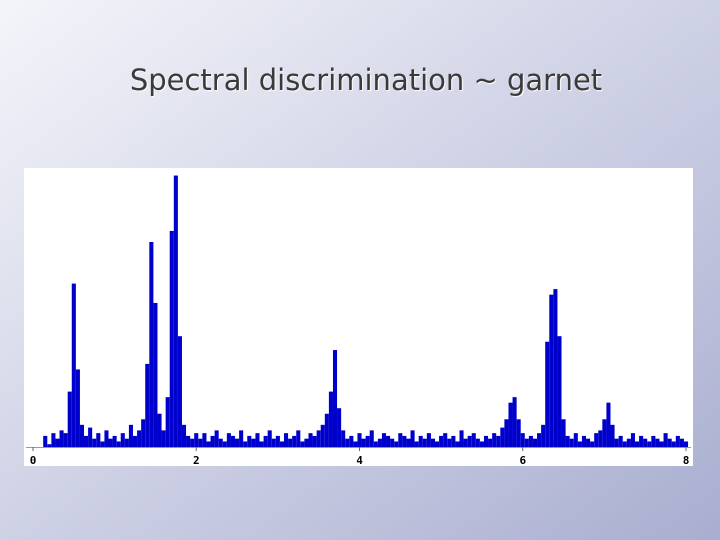  Describe the element at coordinates (196, 460) in the screenshot. I see `x-tick-label: 2` at that location.